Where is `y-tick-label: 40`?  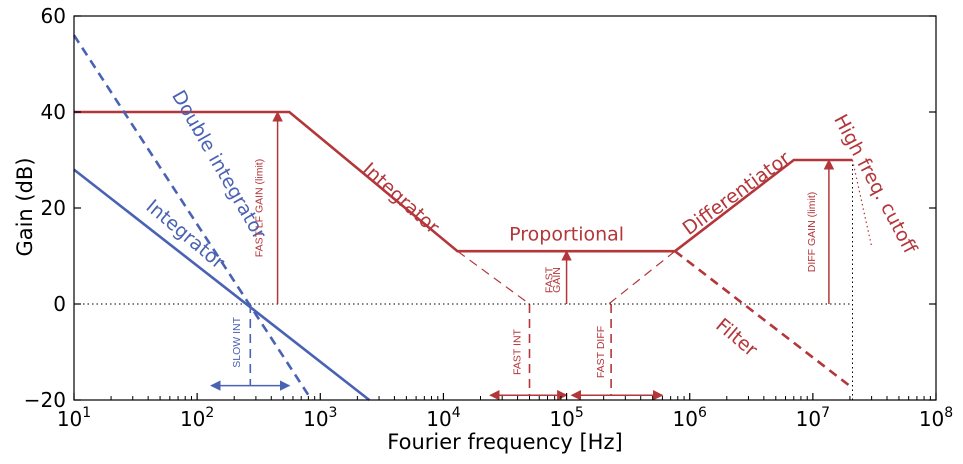 y-tick-label: 40 is located at coordinates (53, 112).